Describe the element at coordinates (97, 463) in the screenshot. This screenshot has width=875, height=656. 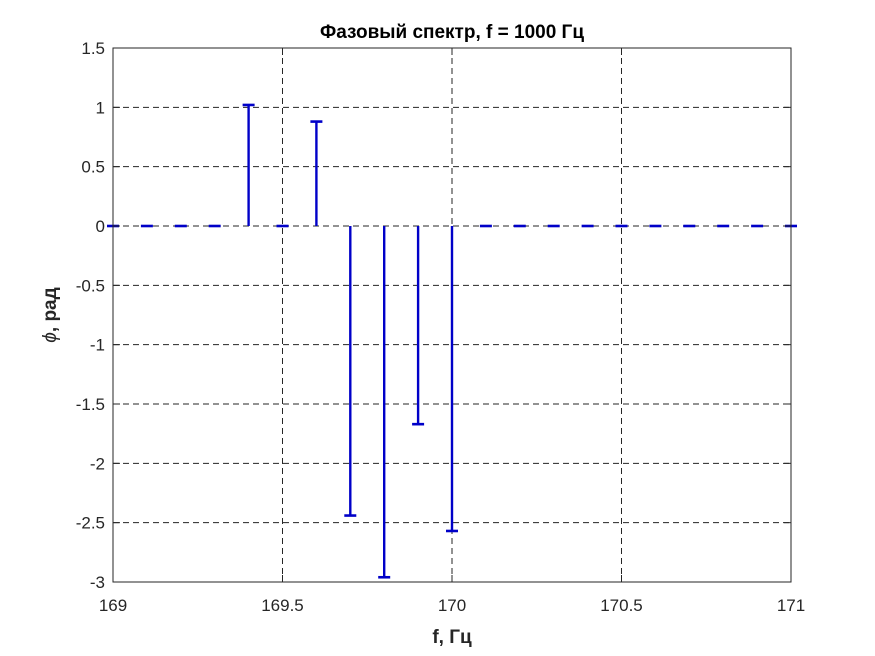
I see `y-tick-label: -2` at that location.